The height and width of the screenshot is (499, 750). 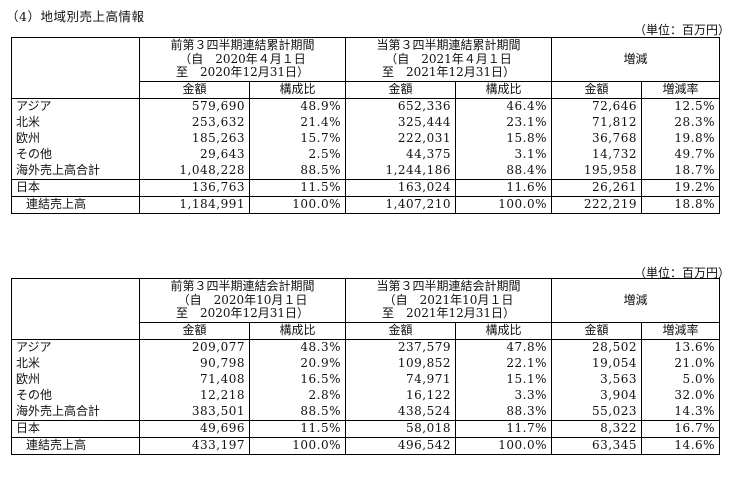 What do you see at coordinates (194, 412) in the screenshot?
I see `table-cell: 383,501` at bounding box center [194, 412].